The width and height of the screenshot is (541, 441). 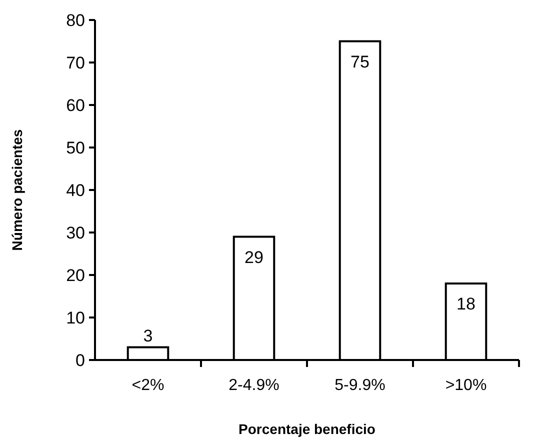 I want to click on y-tick-label: 0, so click(x=80, y=360).